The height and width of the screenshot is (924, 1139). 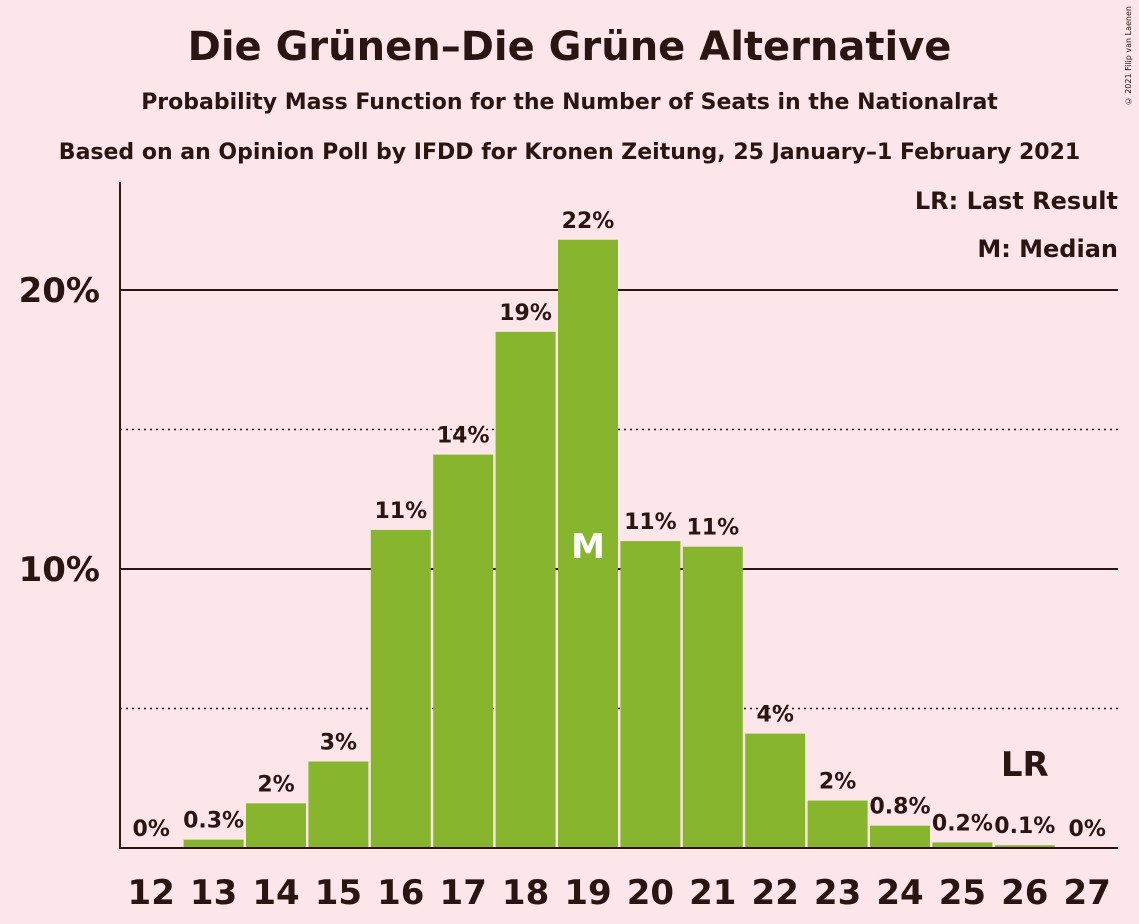 I want to click on data-label: 0.3%, so click(x=213, y=821).